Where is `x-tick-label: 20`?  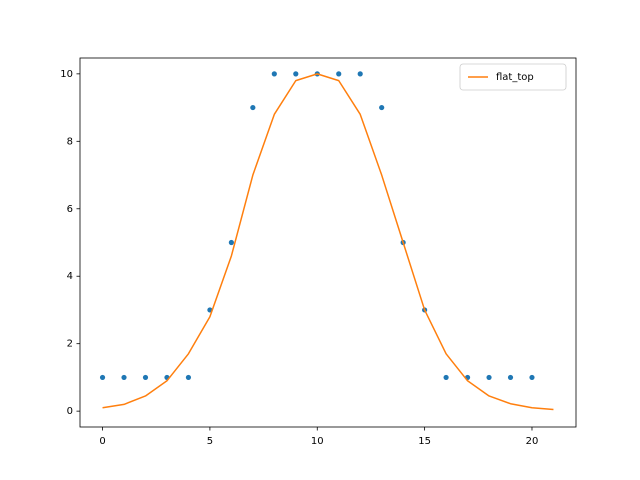 x-tick-label: 20 is located at coordinates (532, 441).